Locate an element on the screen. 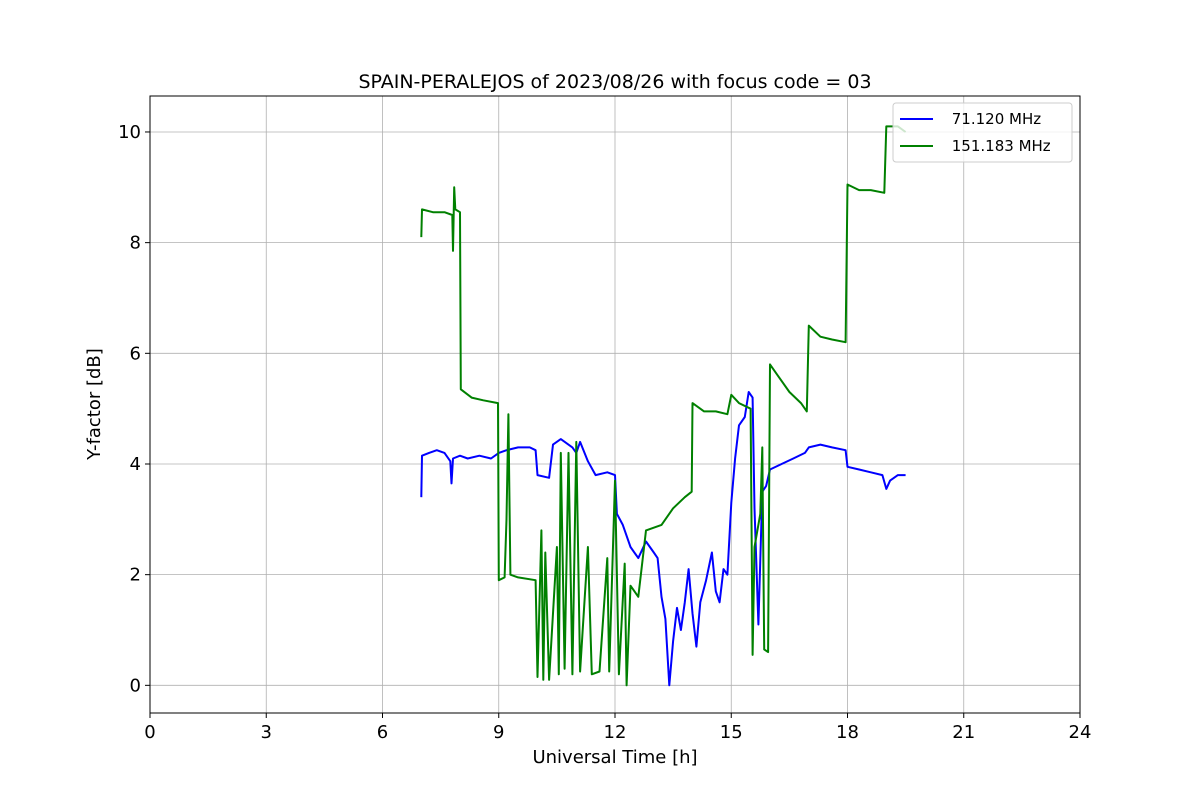  y-tick-label: 10 is located at coordinates (129, 132).